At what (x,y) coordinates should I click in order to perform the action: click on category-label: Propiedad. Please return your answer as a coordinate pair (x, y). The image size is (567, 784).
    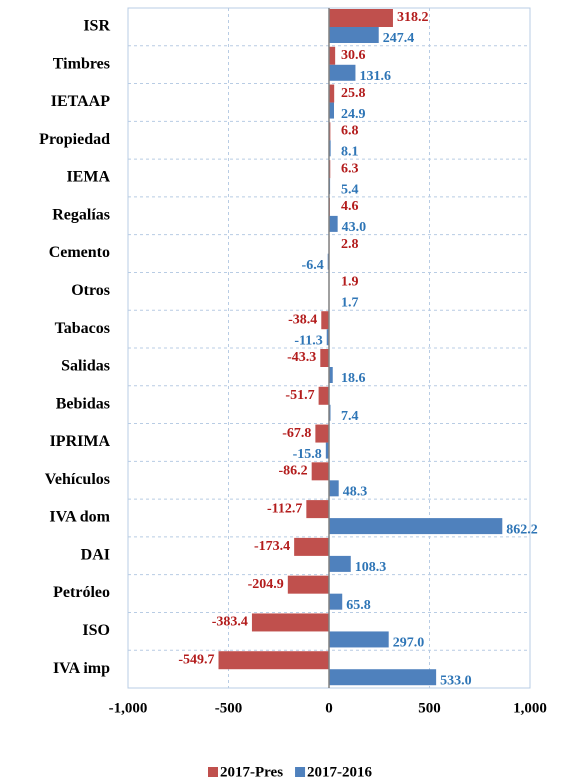
    Looking at the image, I should click on (74, 139).